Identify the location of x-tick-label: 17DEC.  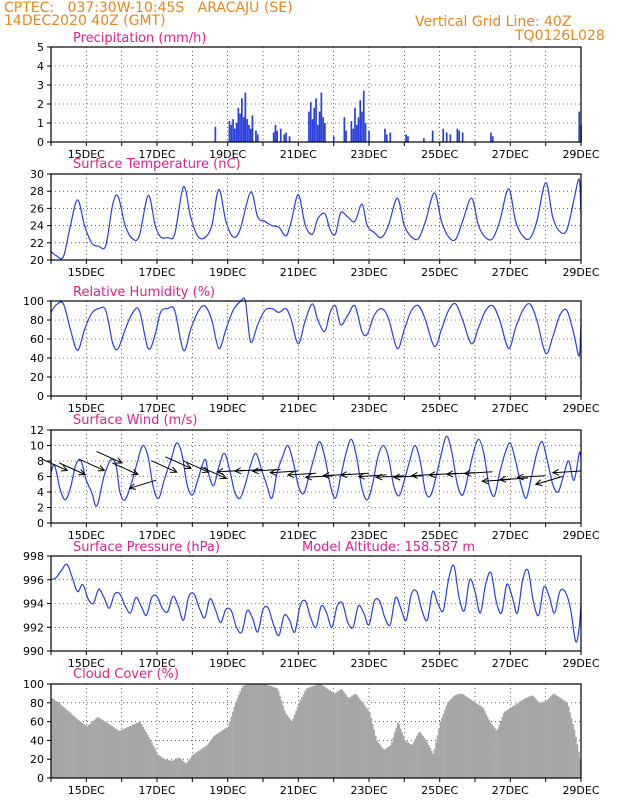
(156, 663).